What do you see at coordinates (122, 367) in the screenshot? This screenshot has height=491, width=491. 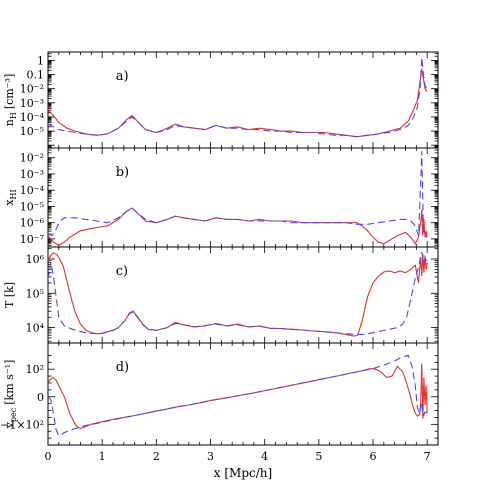 I see `panel-tag: d)` at bounding box center [122, 367].